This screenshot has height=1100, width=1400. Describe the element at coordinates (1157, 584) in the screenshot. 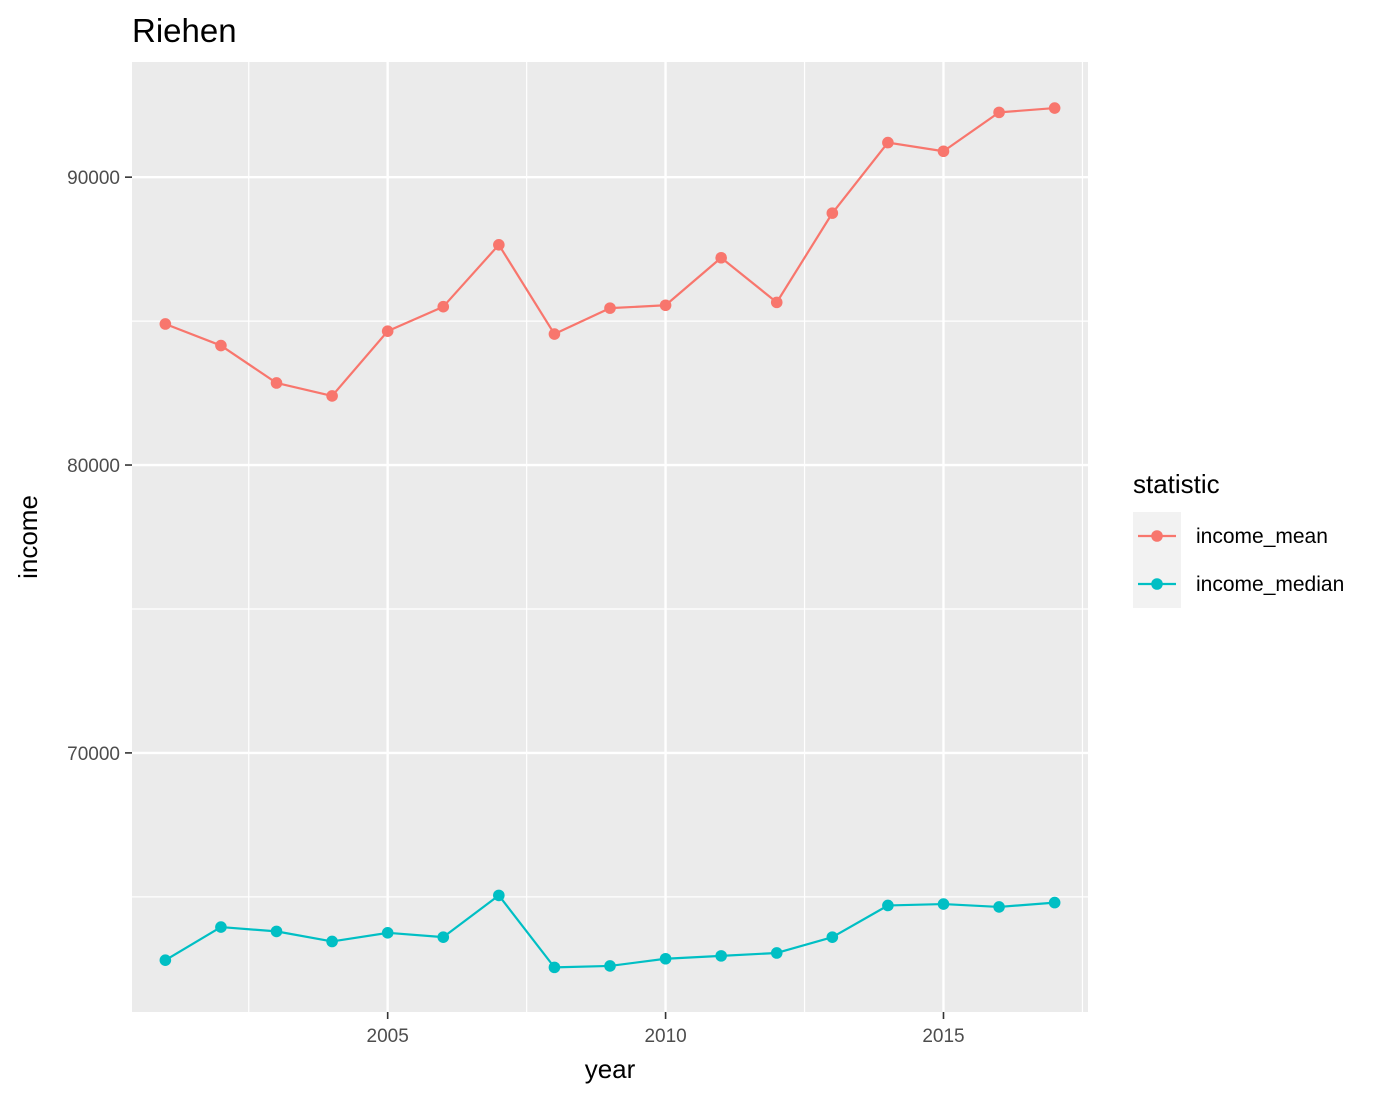

I see `legend-point-income_median` at that location.